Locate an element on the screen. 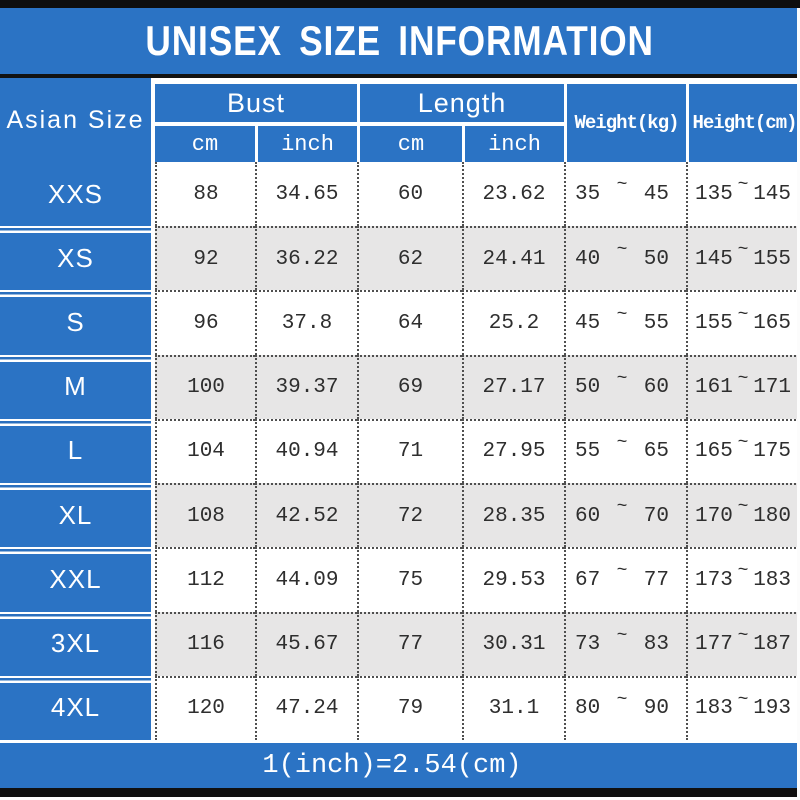  table-row: L 104 40.94 71 27.95 55 ~ 65 165 ~ 175 is located at coordinates (400, 451).